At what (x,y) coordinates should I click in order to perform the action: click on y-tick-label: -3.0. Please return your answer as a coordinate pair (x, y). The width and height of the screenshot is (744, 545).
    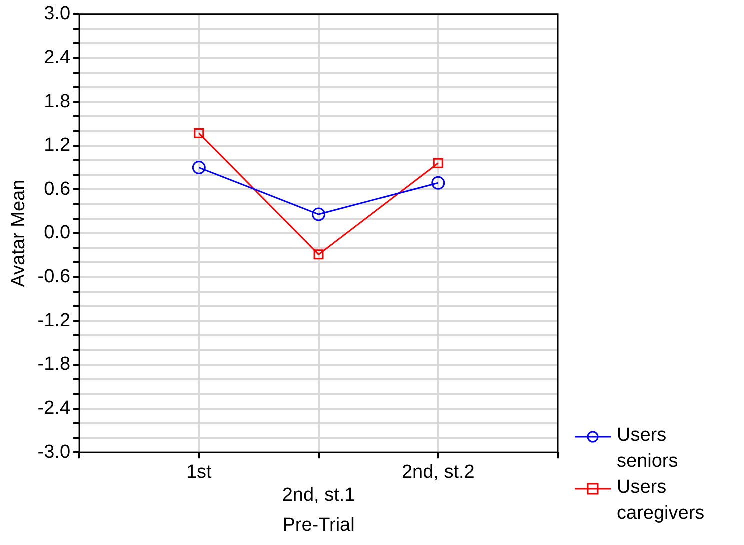
    Looking at the image, I should click on (54, 452).